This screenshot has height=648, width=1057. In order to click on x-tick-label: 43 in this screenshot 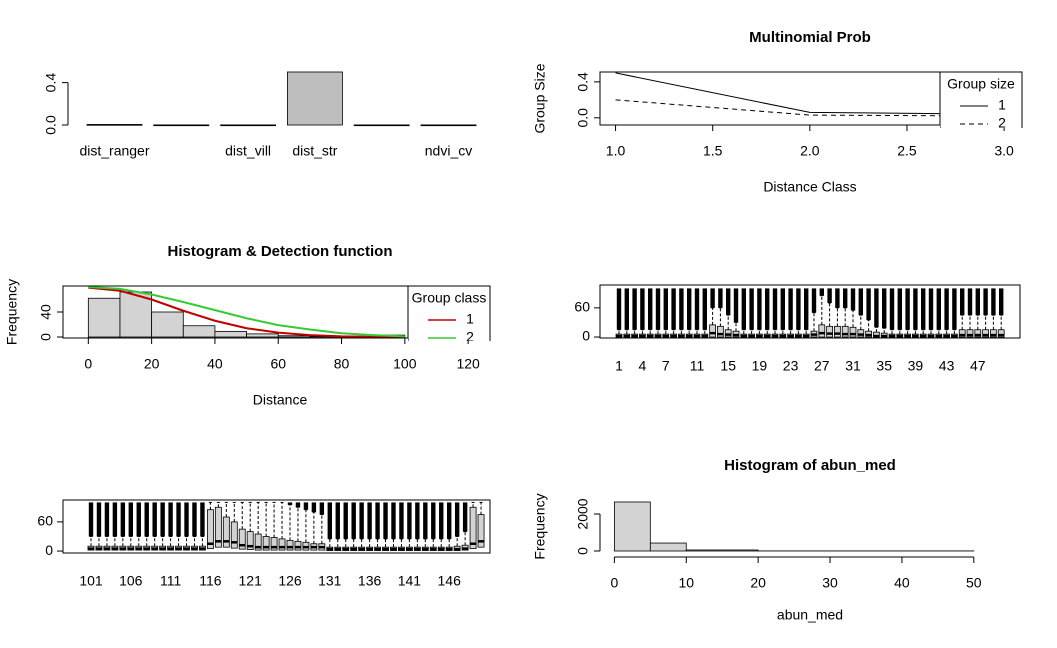, I will do `click(947, 366)`.